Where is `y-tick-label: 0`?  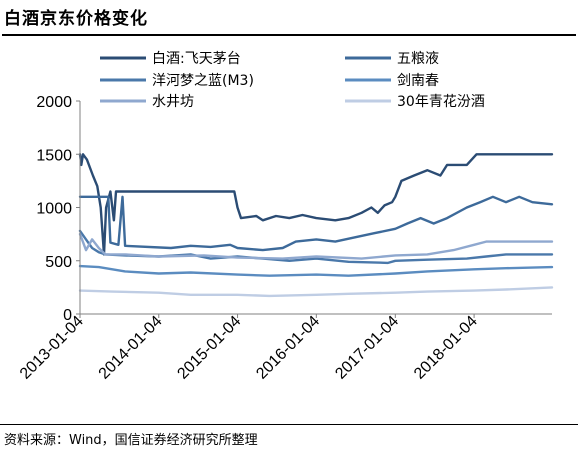
y-tick-label: 0 is located at coordinates (67, 315).